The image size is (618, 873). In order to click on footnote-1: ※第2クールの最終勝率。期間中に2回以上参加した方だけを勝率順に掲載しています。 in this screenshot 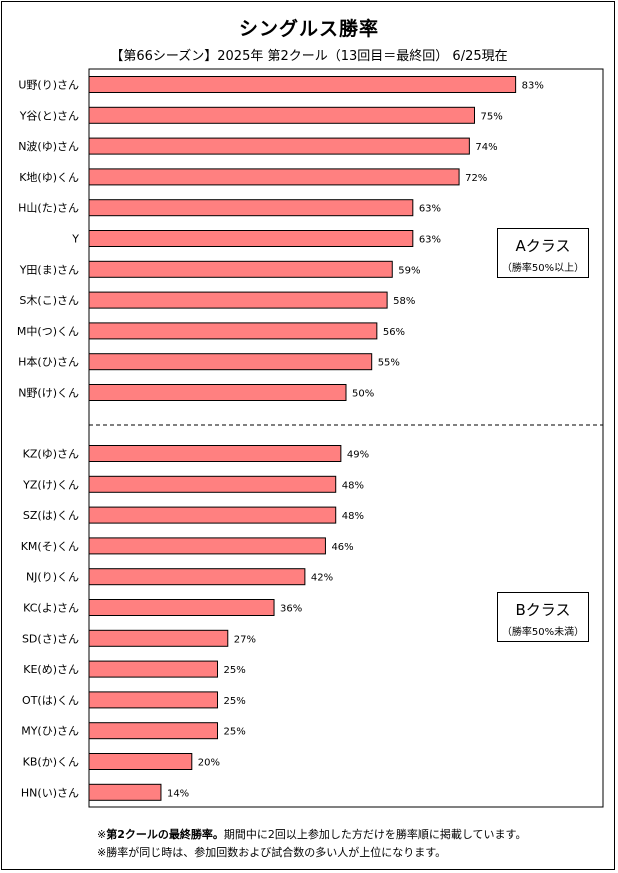, I will do `click(312, 834)`.